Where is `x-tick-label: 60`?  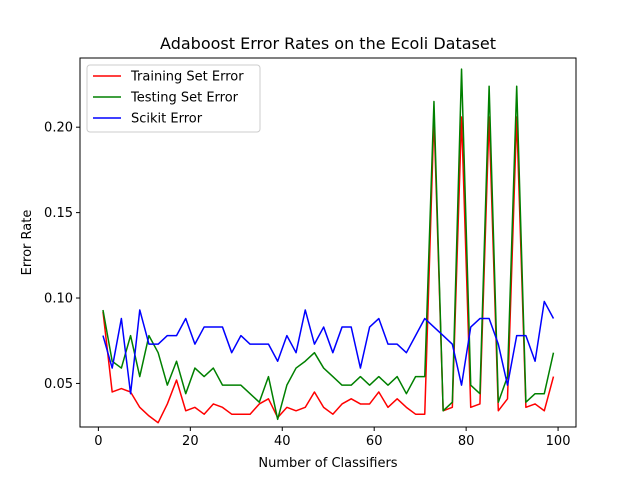 x-tick-label: 60 is located at coordinates (374, 441).